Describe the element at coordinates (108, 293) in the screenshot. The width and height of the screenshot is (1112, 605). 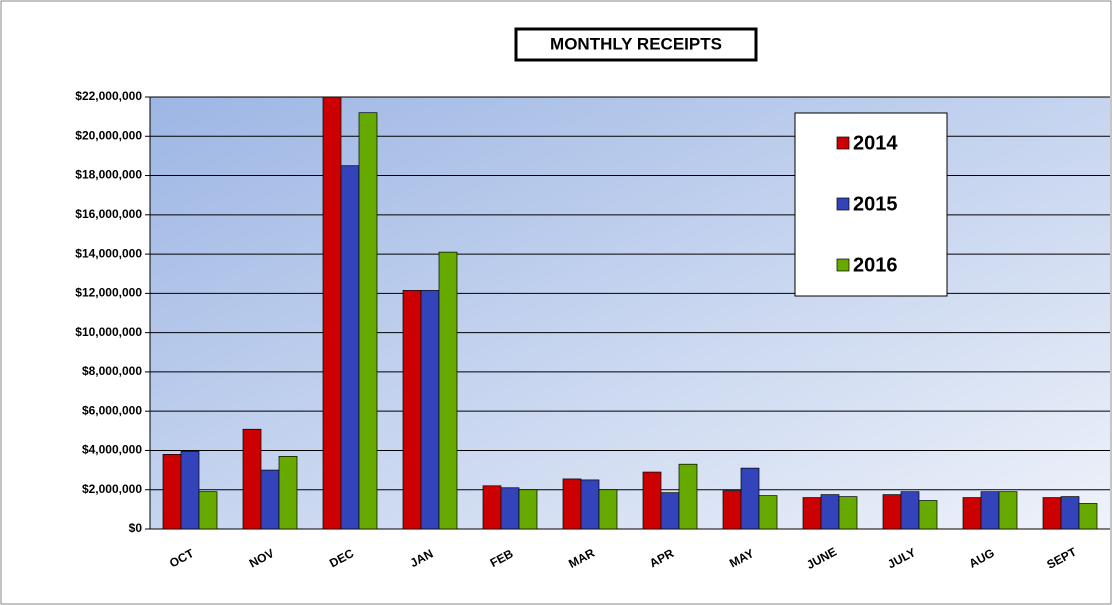
I see `y-tick-label: $12,000,000` at that location.